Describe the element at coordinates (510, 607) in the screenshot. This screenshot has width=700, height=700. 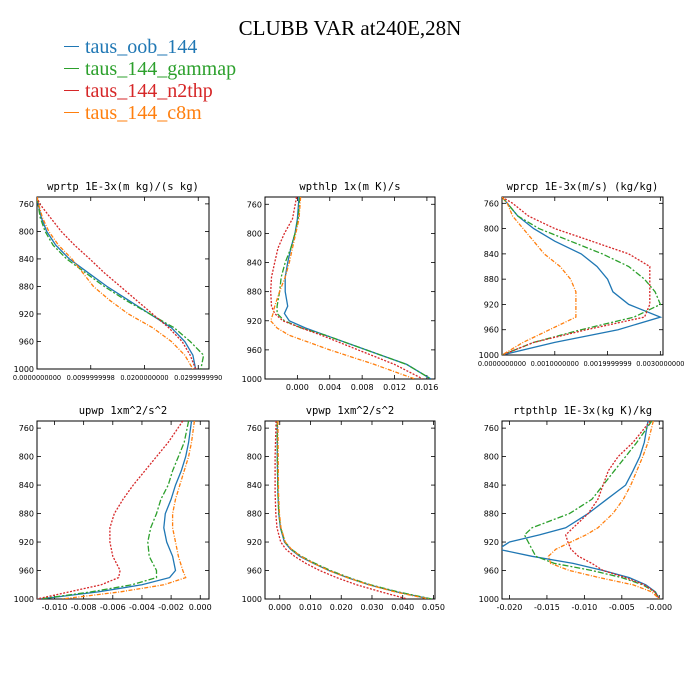
I see `x-tick-label: -0.020` at that location.